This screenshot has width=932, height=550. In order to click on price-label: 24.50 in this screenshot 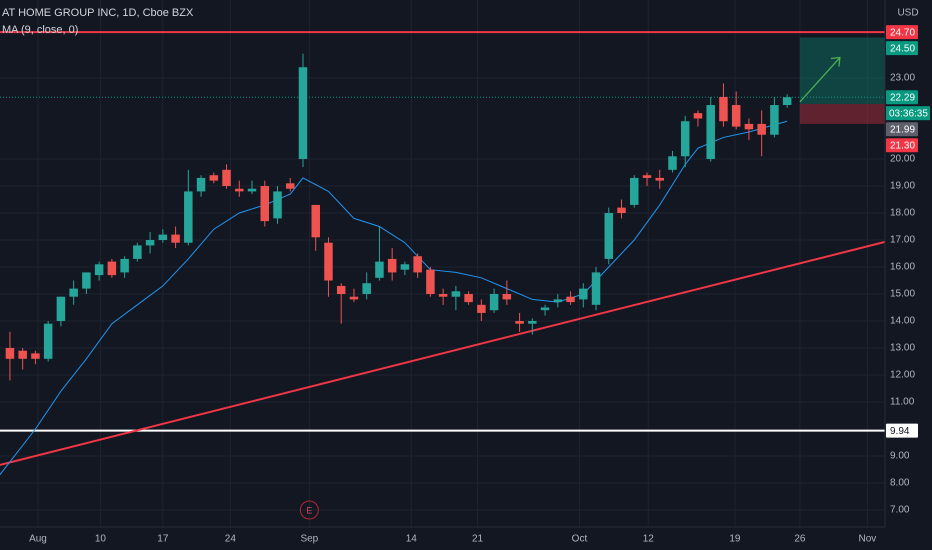, I will do `click(902, 48)`.